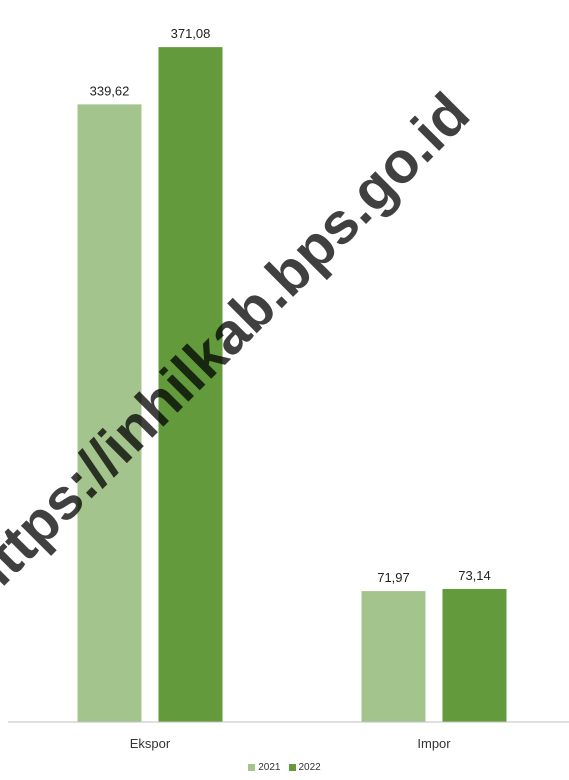  I want to click on legend-swatch-2022, so click(292, 767).